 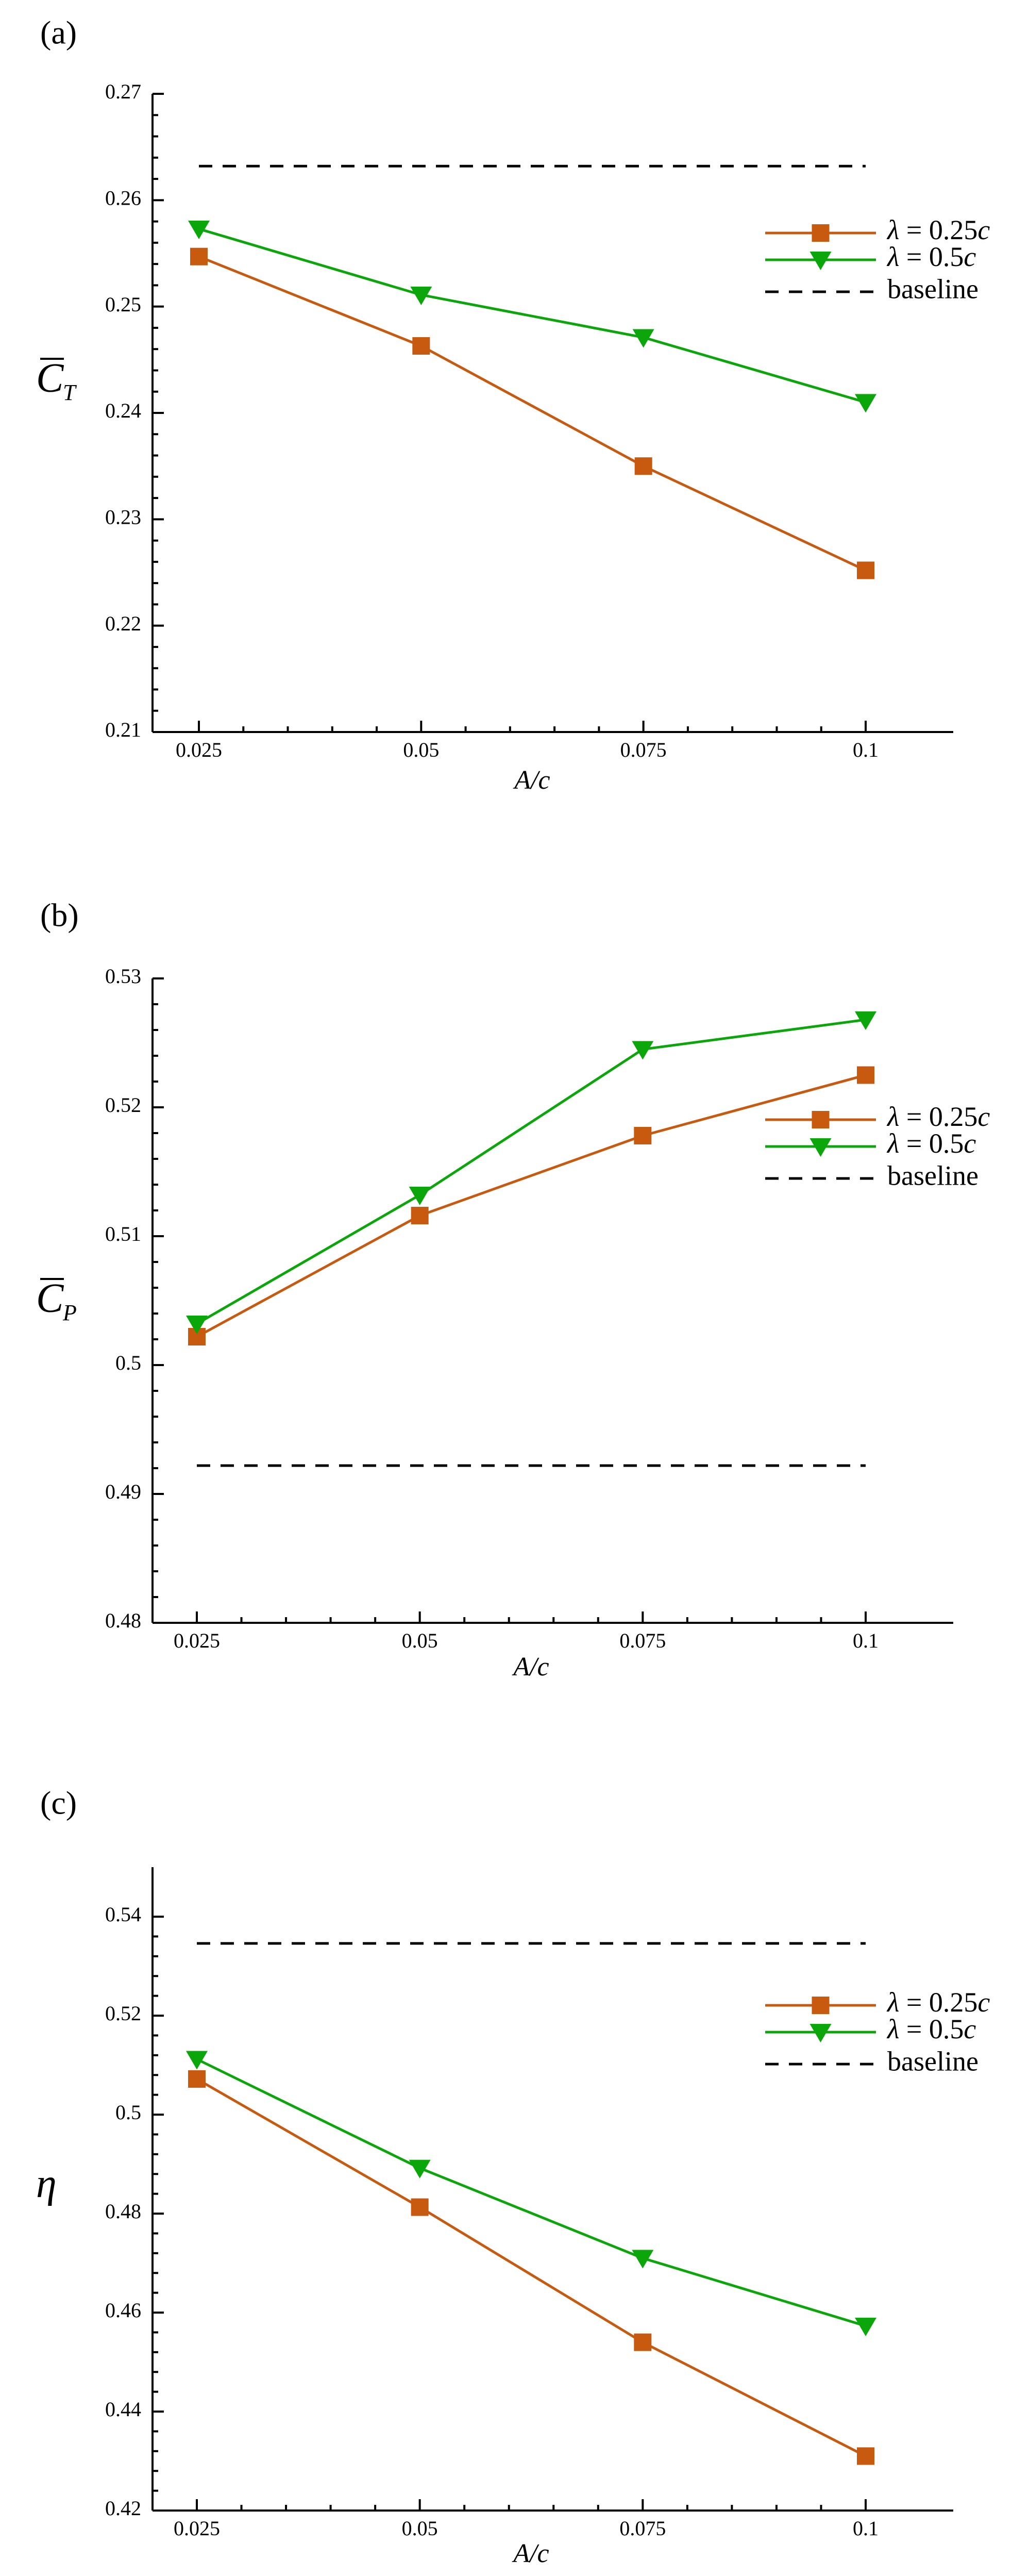 I want to click on y-tick-label: 0.24, so click(x=123, y=411).